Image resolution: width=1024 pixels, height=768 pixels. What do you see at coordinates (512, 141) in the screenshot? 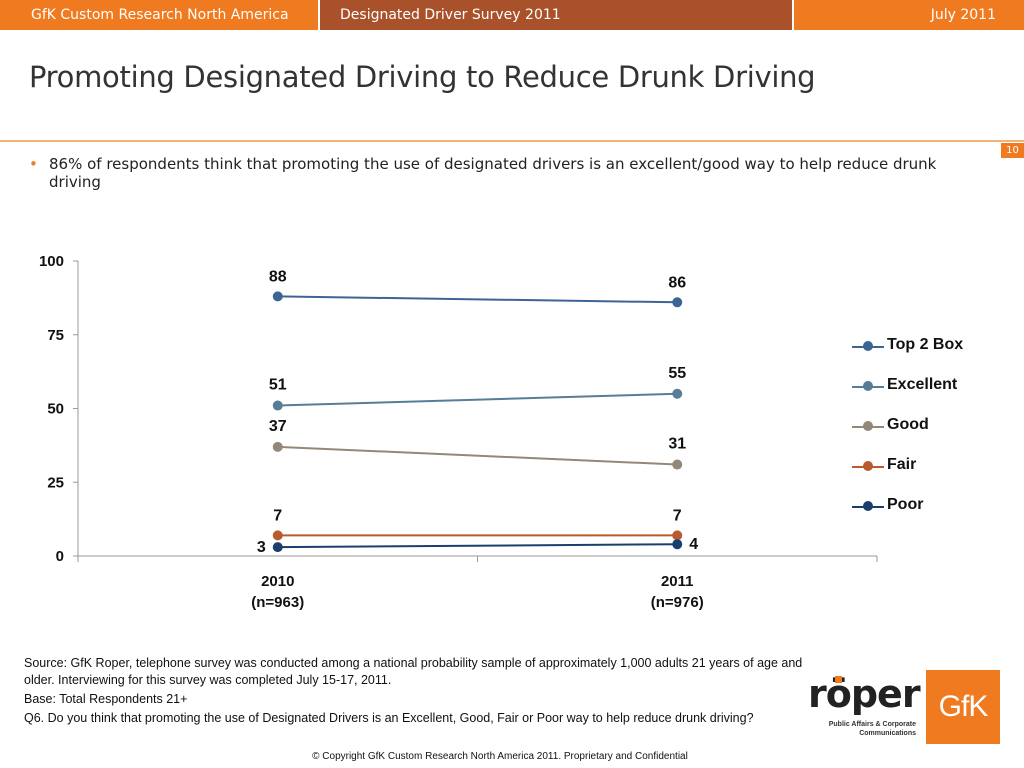
I see `title-divider` at bounding box center [512, 141].